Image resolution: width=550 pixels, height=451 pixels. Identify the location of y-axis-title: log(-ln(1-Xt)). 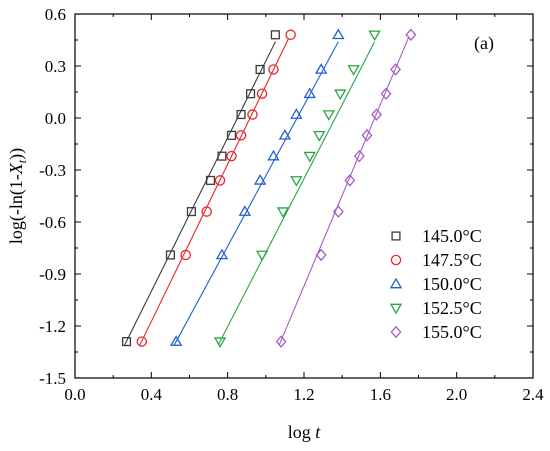
(17, 196).